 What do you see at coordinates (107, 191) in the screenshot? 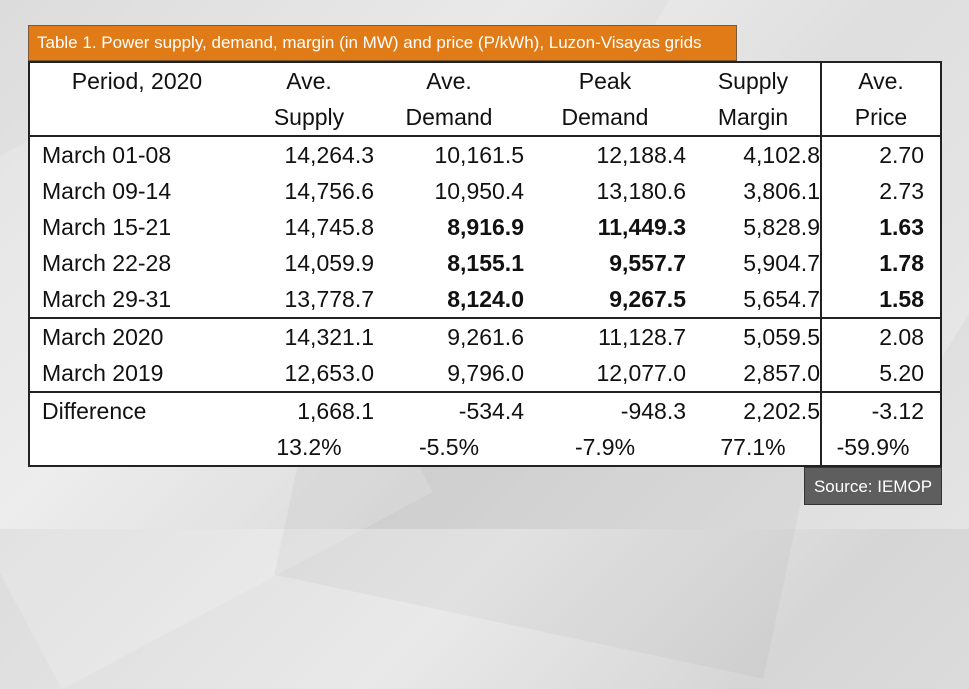
I see `period-cell: March 09-14` at bounding box center [107, 191].